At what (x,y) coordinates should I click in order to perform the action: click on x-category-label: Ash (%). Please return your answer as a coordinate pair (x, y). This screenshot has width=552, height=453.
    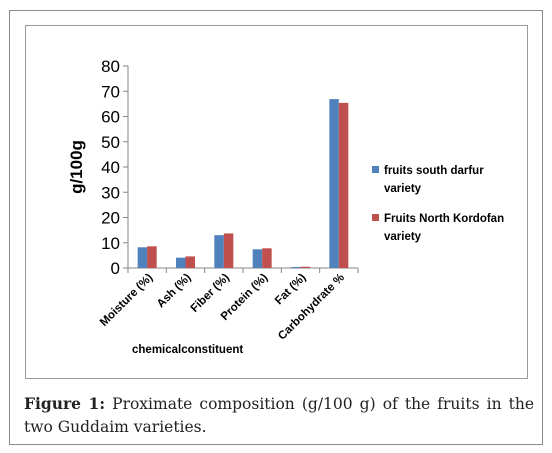
    Looking at the image, I should click on (174, 291).